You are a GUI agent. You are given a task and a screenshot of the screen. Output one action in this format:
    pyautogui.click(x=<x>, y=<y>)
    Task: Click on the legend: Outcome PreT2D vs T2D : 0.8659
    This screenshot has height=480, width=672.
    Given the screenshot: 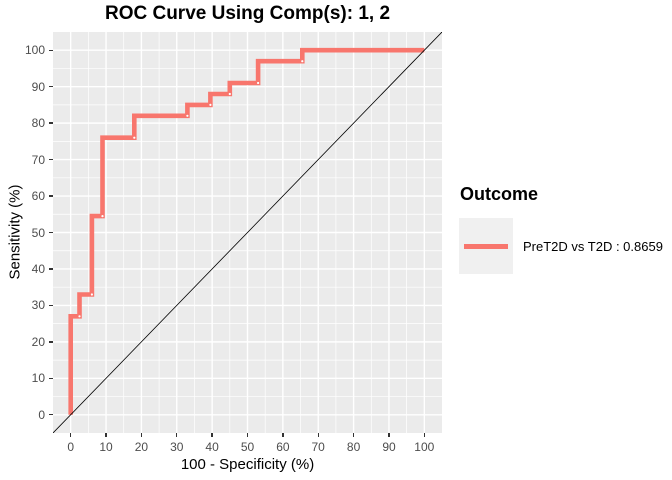 What is the action you would take?
    pyautogui.click(x=565, y=229)
    